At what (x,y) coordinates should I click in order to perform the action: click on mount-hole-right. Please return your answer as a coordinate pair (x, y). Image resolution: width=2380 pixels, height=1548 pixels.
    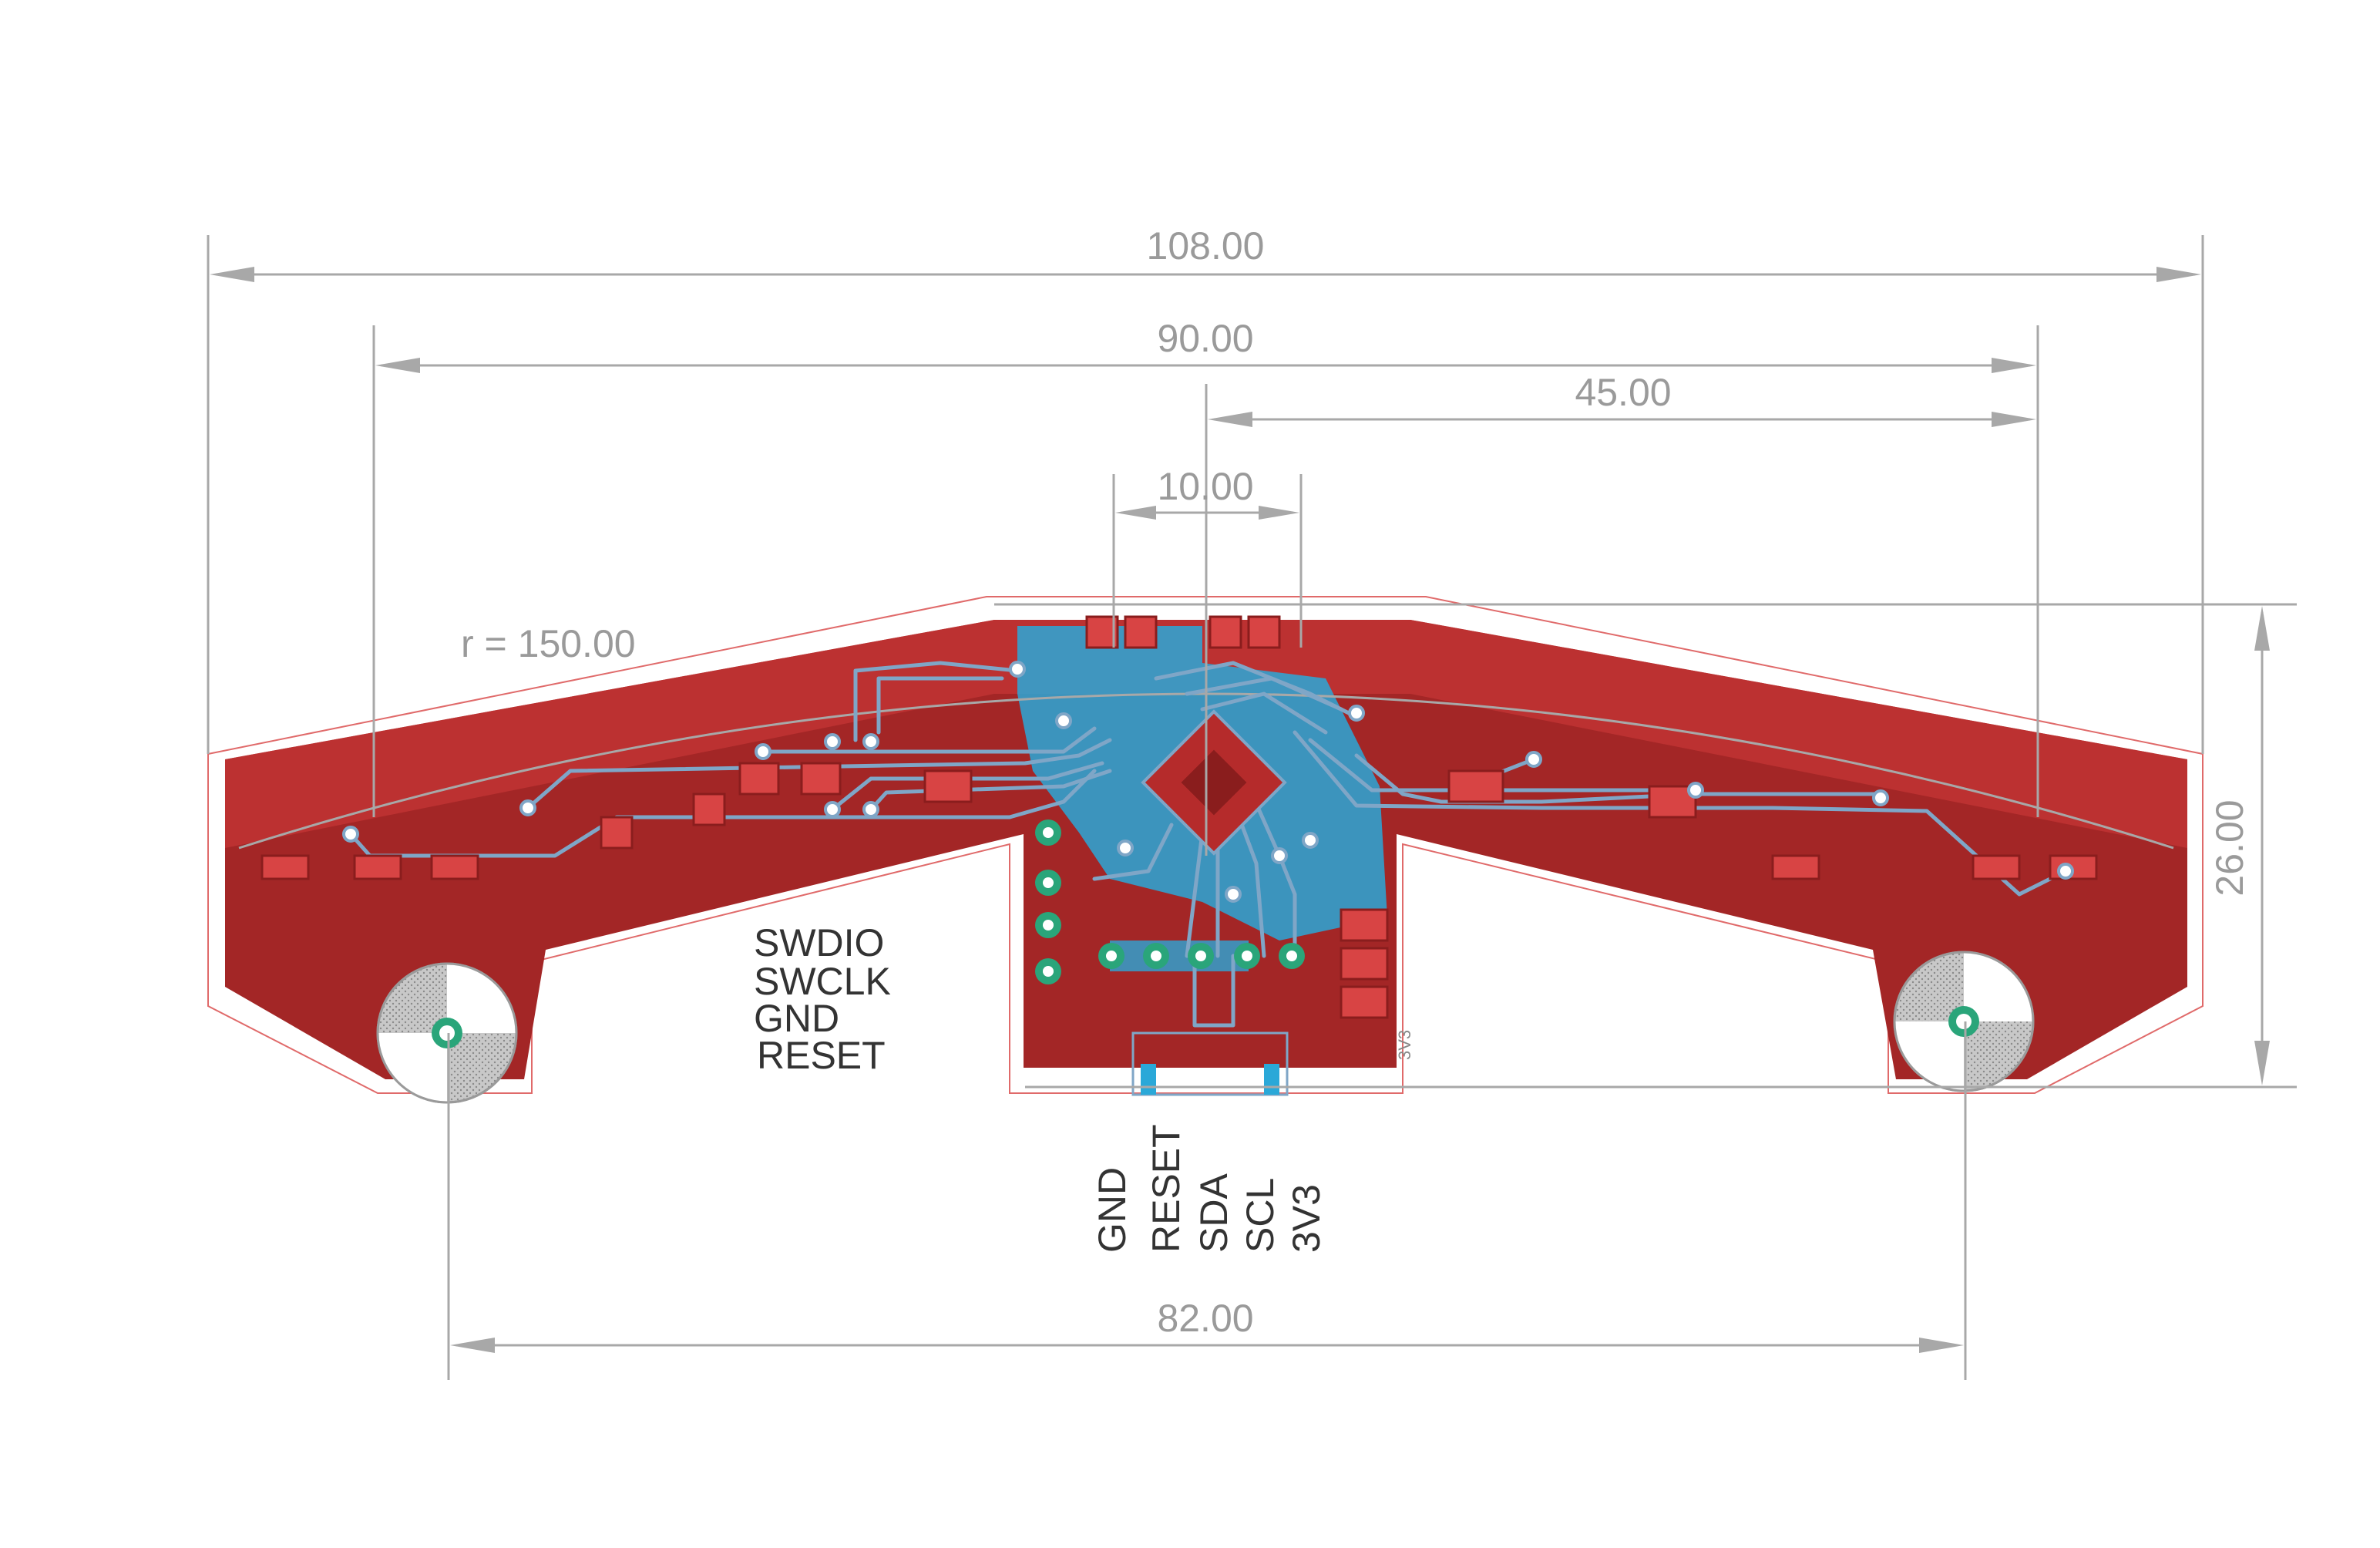
    Looking at the image, I should click on (1964, 1021).